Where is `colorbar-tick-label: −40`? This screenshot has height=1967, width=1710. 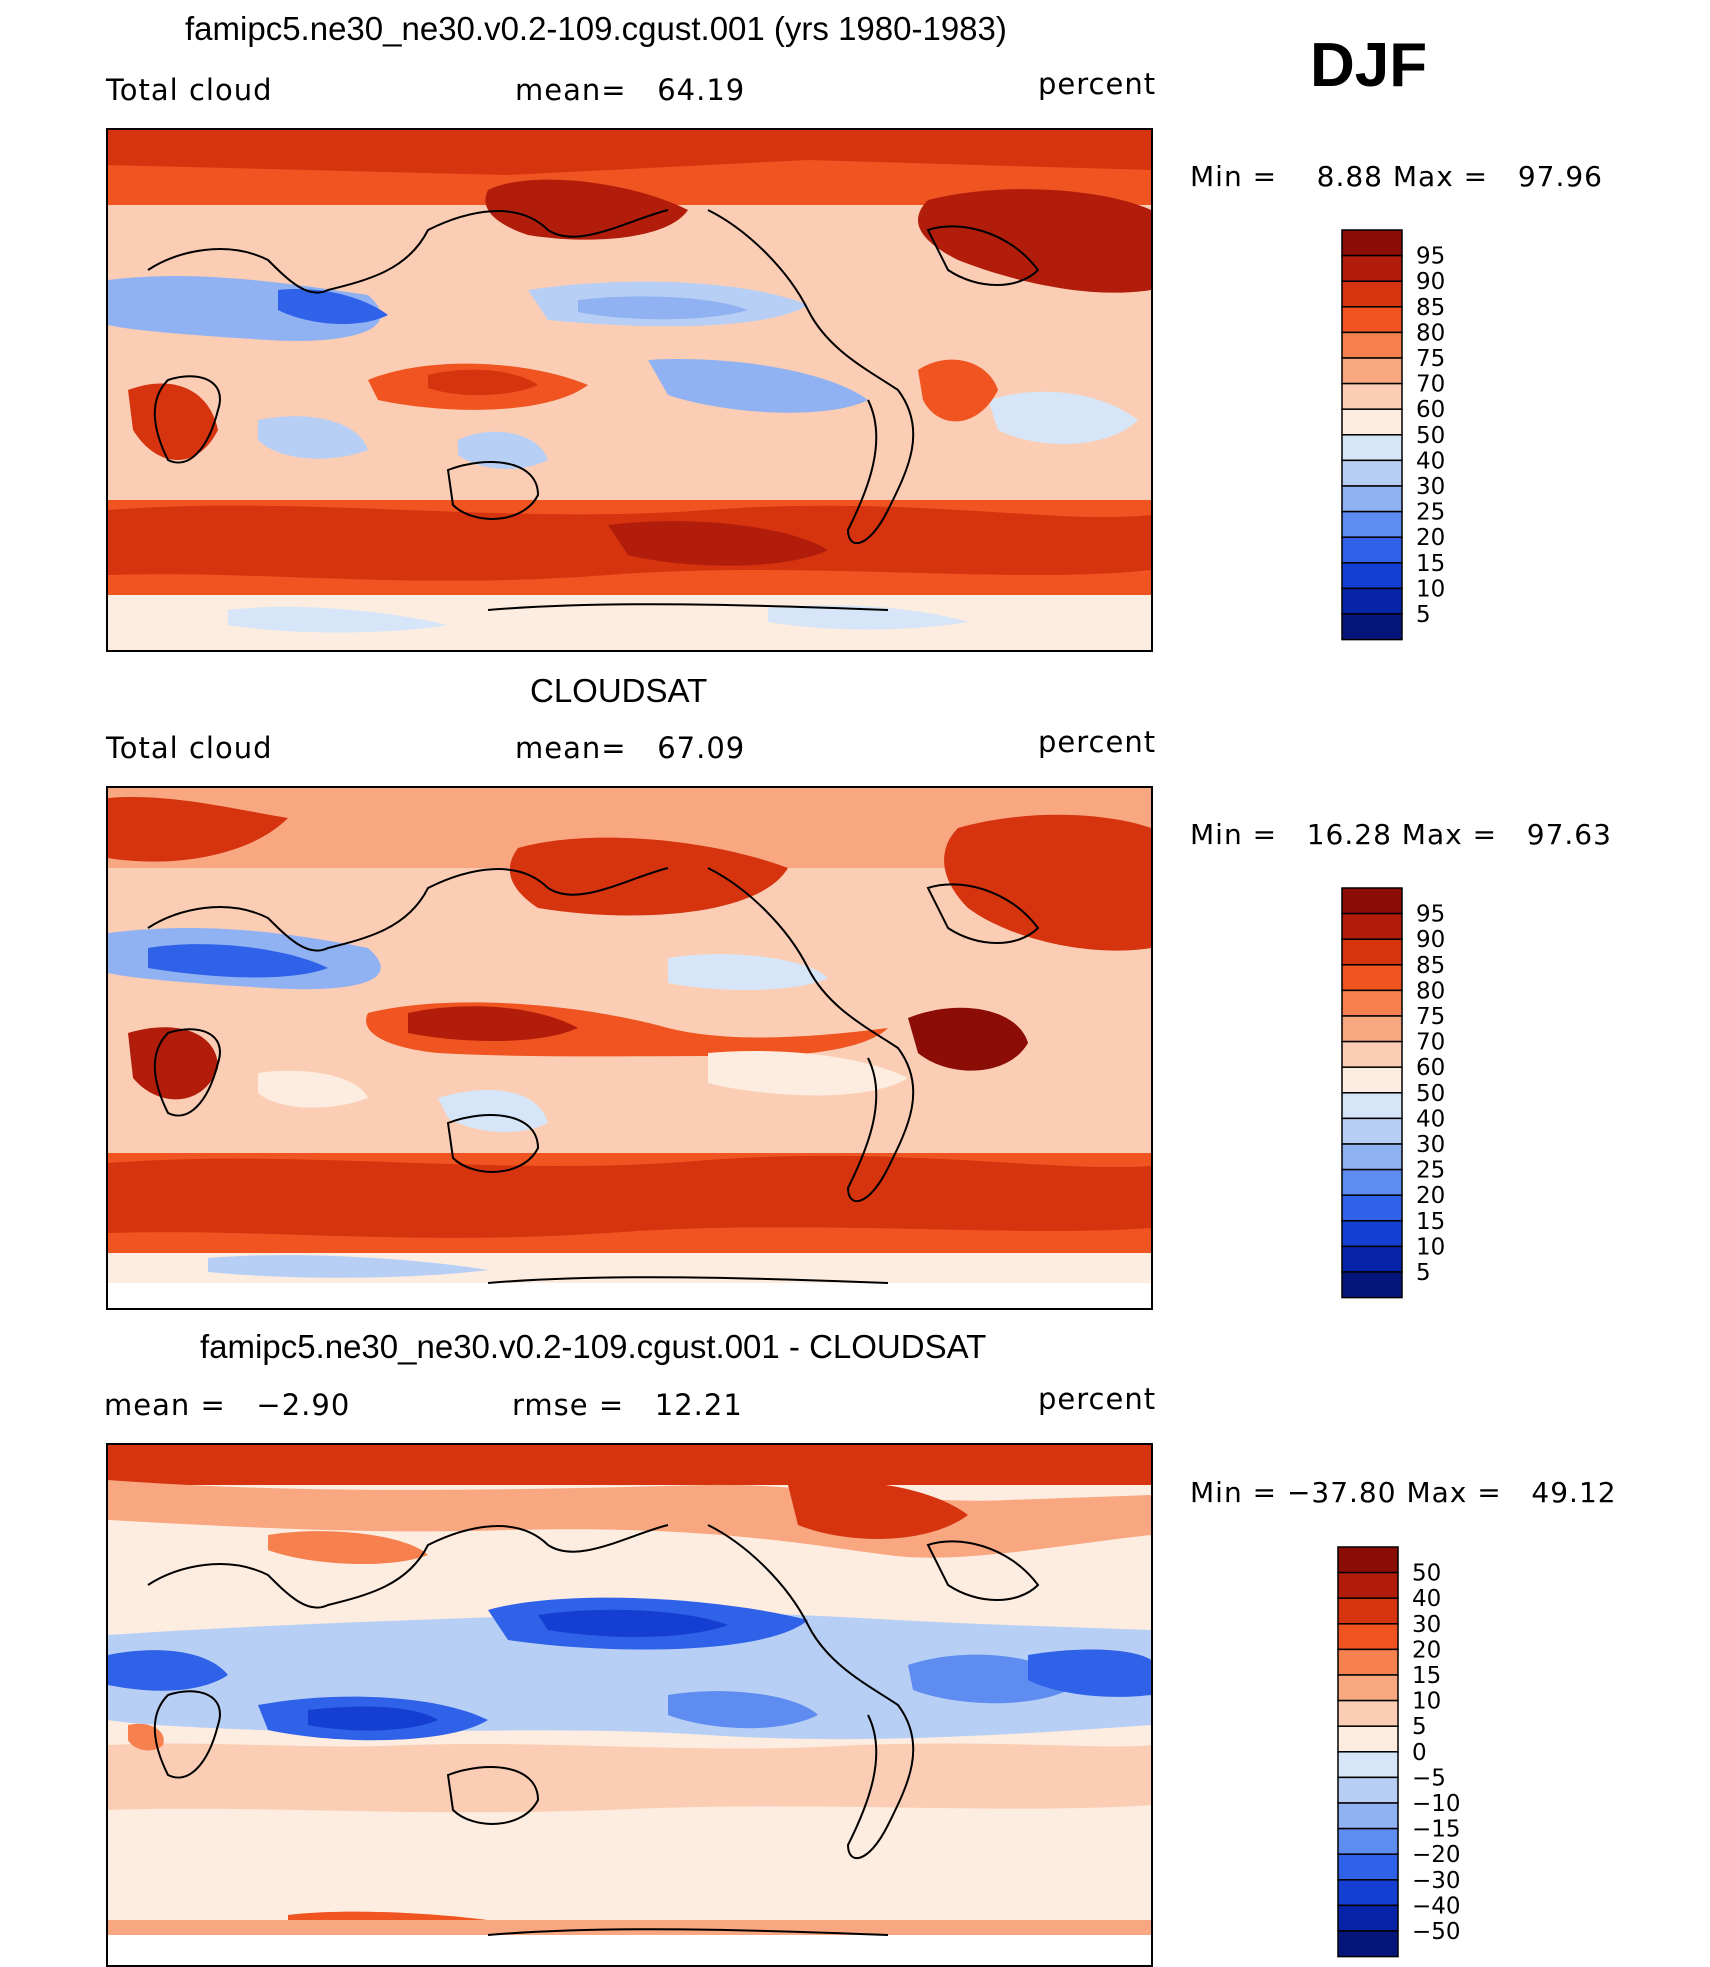 colorbar-tick-label: −40 is located at coordinates (1436, 1906).